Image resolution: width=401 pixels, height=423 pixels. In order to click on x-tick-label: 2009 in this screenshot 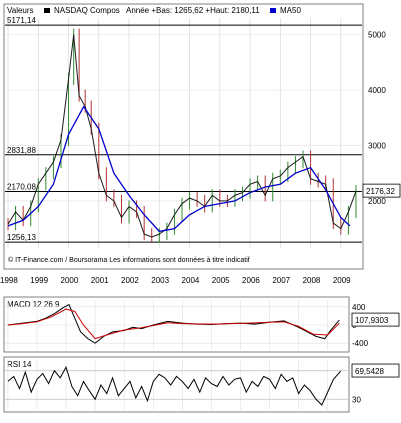, I will do `click(342, 280)`.